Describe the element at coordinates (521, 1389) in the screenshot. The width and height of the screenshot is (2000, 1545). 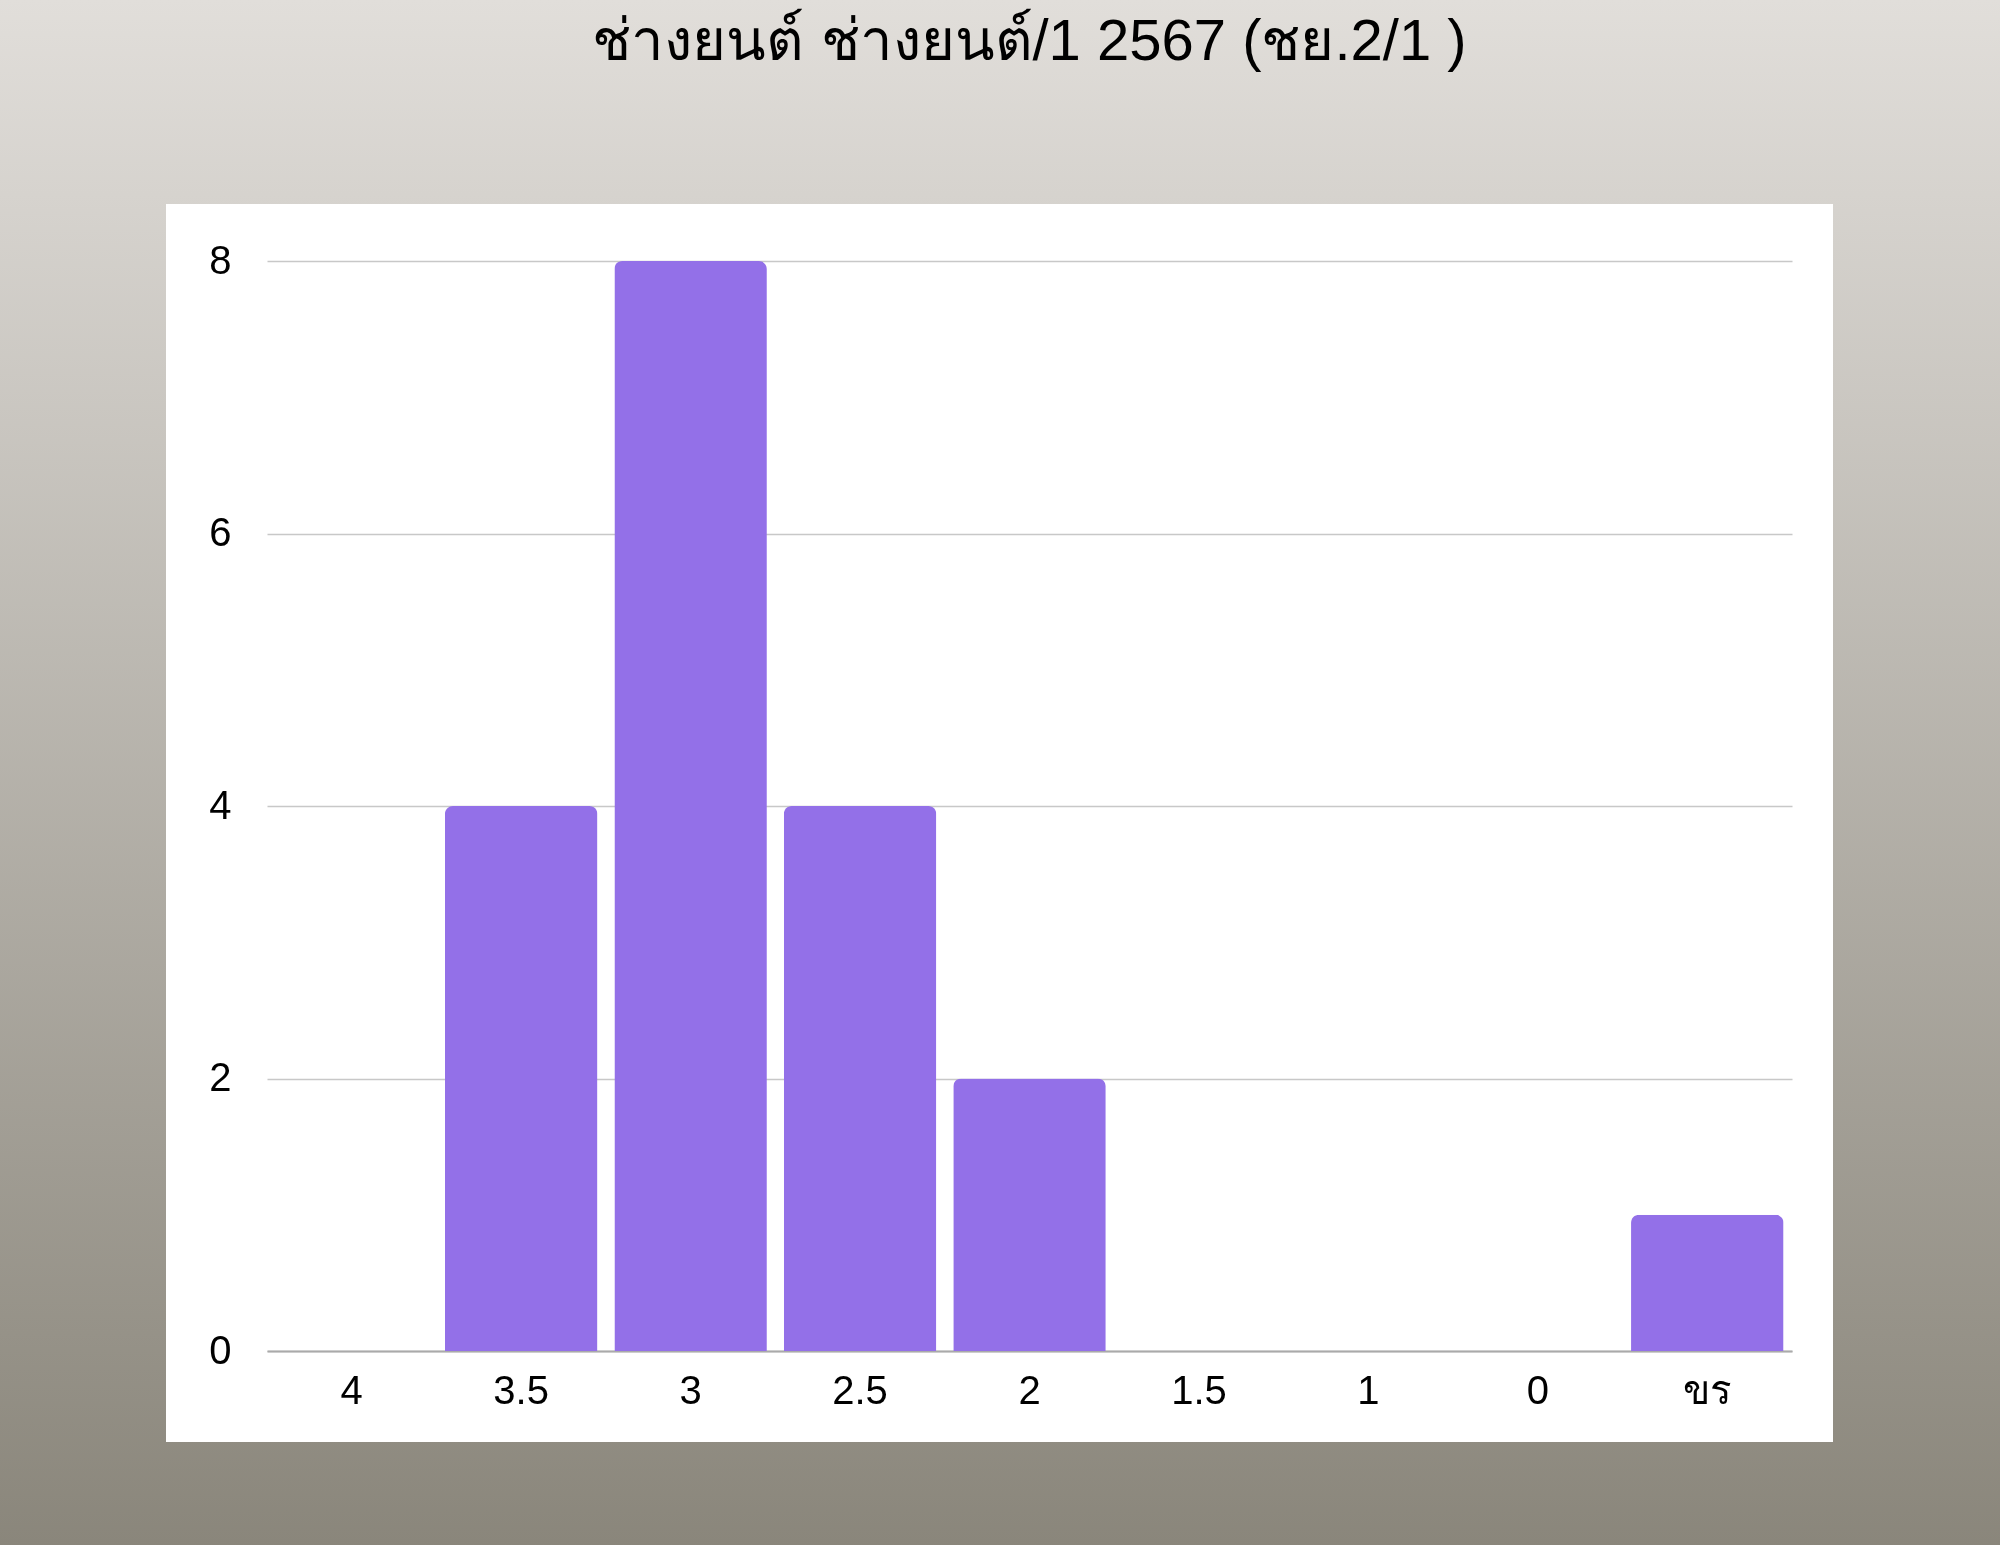
I see `x-tick-label: 3.5` at that location.